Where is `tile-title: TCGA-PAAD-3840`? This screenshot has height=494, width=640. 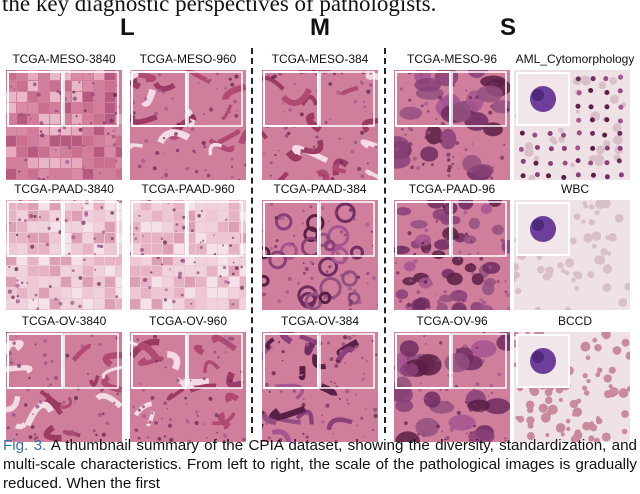 tile-title: TCGA-PAAD-3840 is located at coordinates (64, 189).